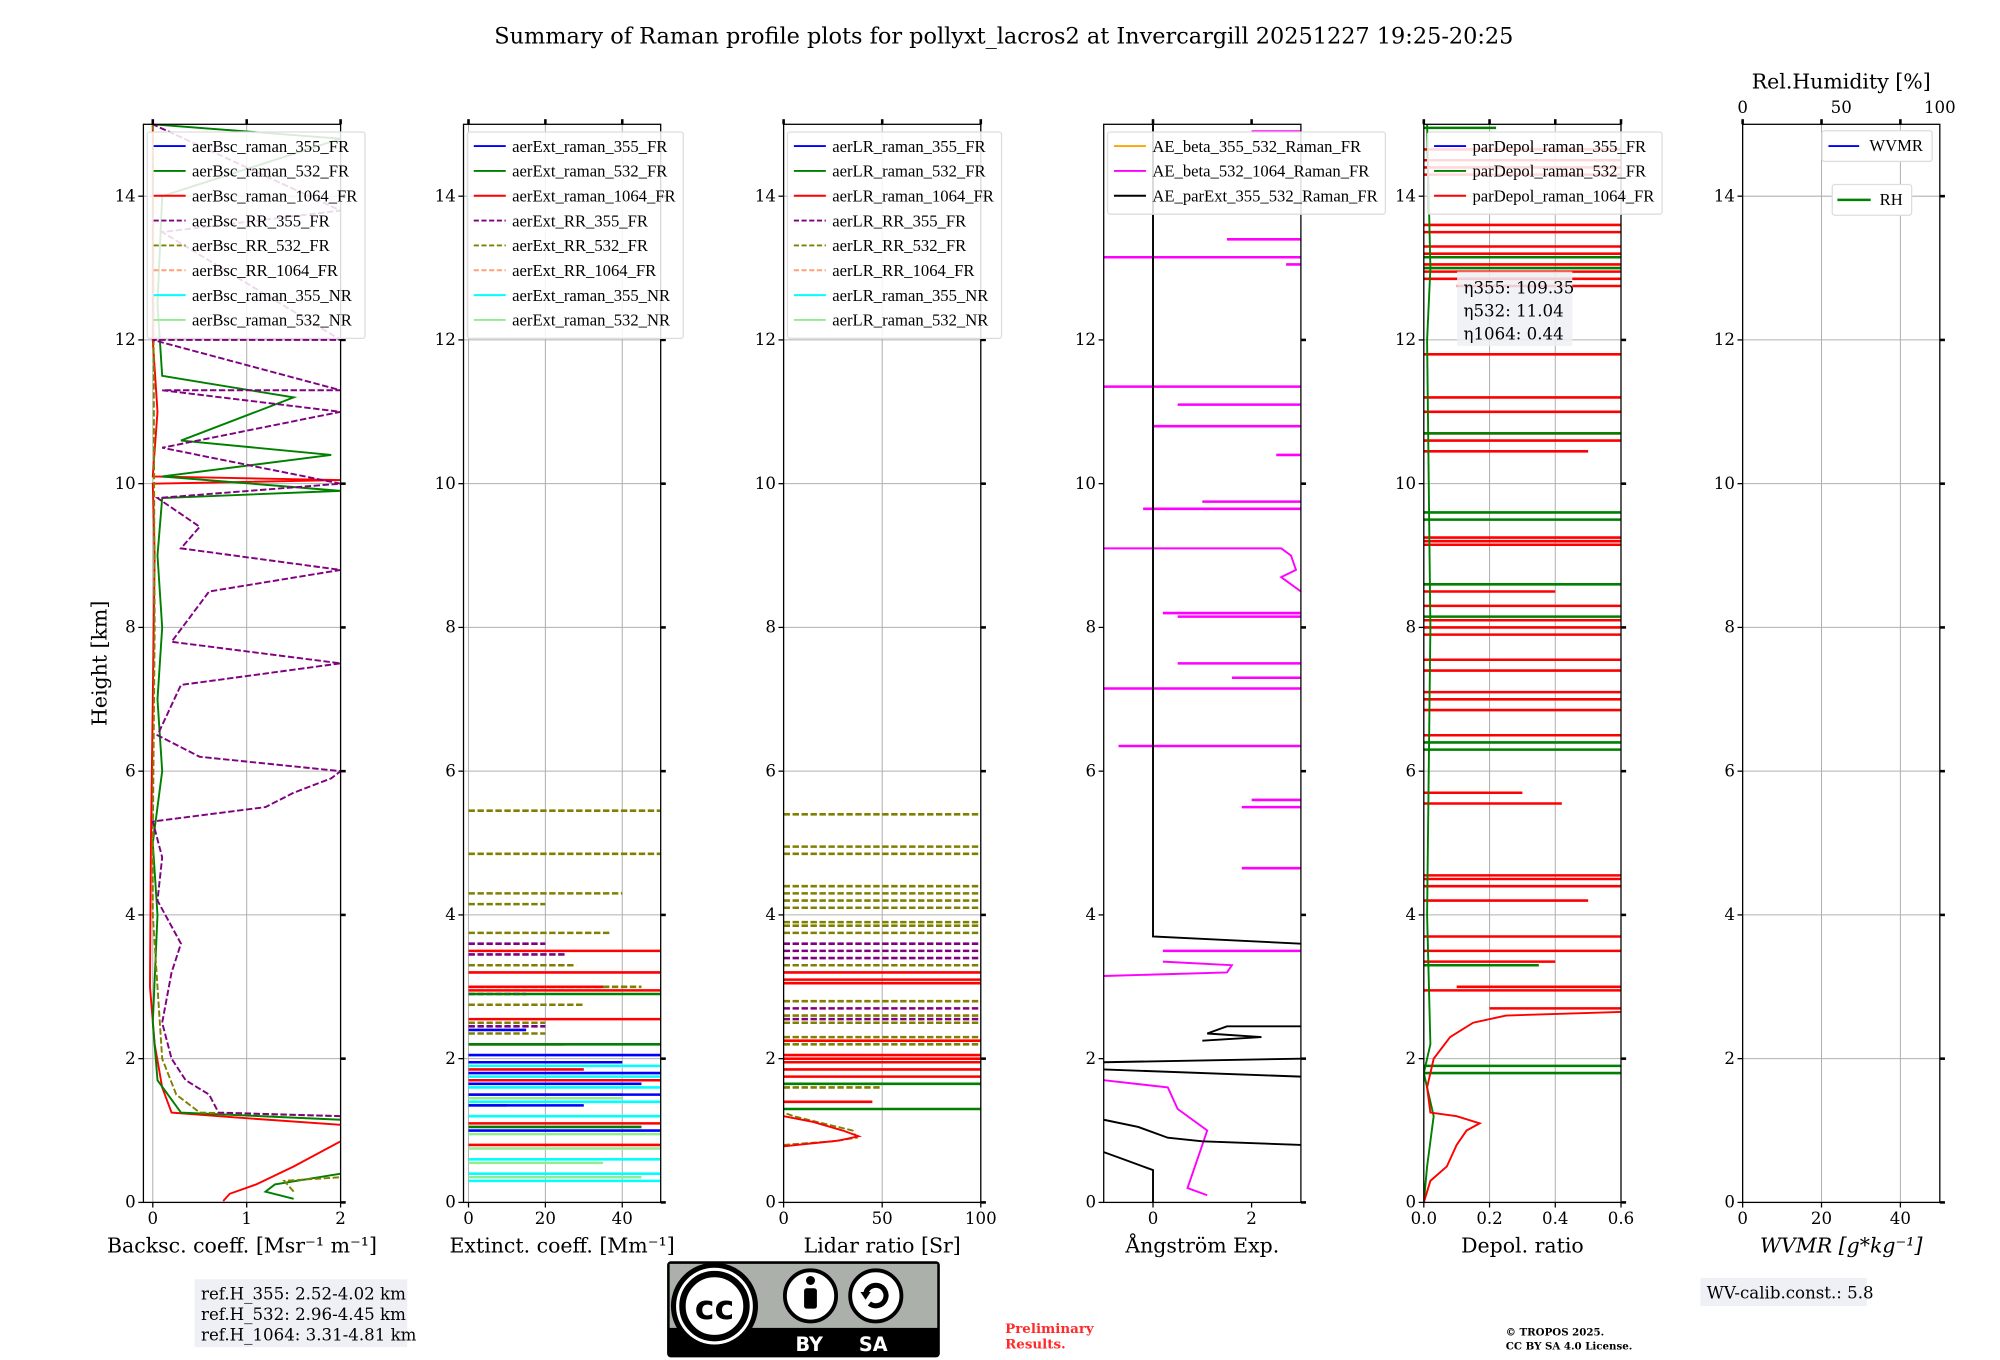 This screenshot has width=2000, height=1360. What do you see at coordinates (303, 1294) in the screenshot?
I see `ref-height-355: ref.H_355: 2.52-4.02 km` at bounding box center [303, 1294].